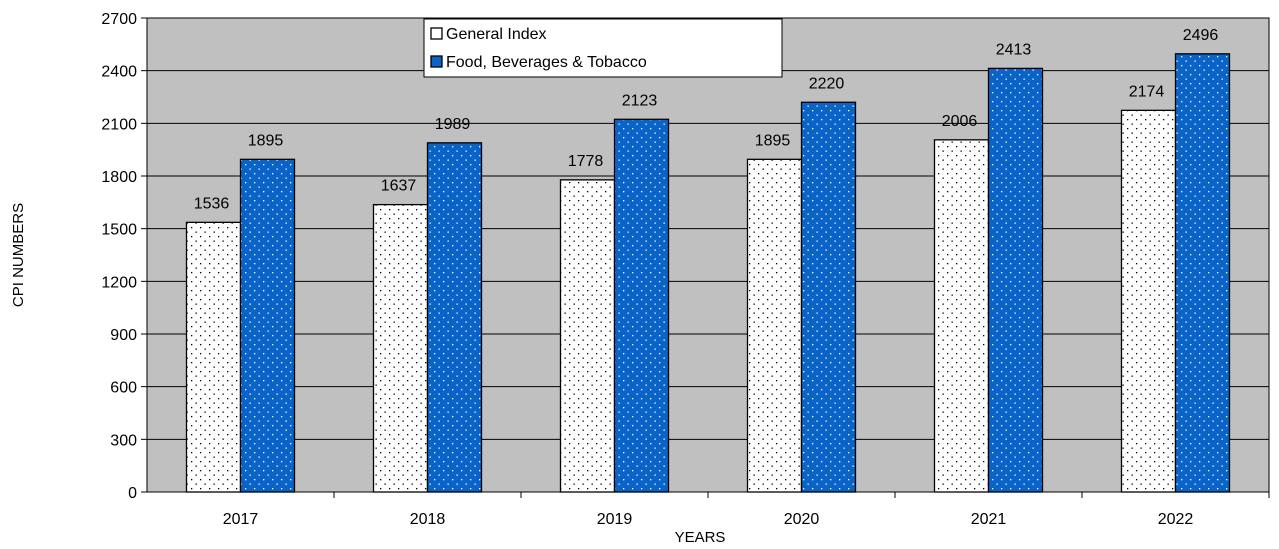  What do you see at coordinates (773, 140) in the screenshot?
I see `data-label-general-index-2020: 1895` at bounding box center [773, 140].